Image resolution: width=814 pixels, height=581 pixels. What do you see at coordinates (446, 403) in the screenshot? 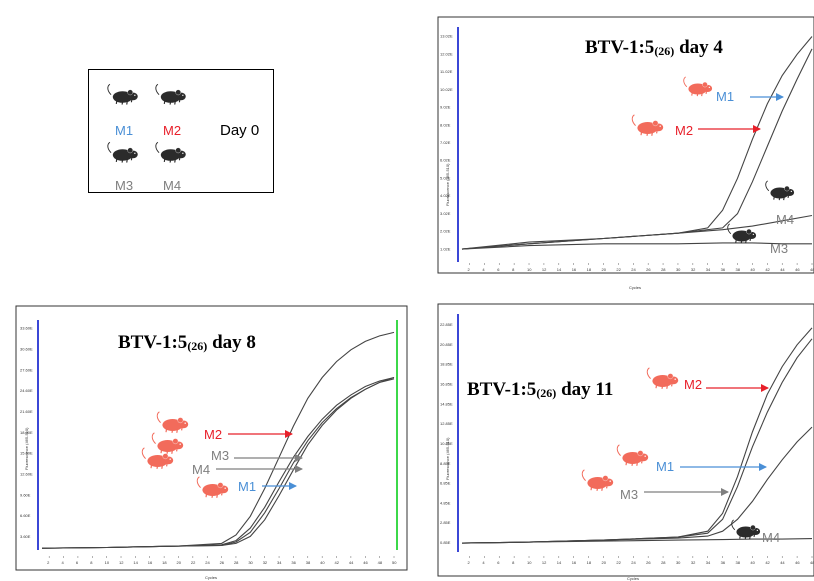
I see `y-tick-label: 14.85E` at bounding box center [446, 403].